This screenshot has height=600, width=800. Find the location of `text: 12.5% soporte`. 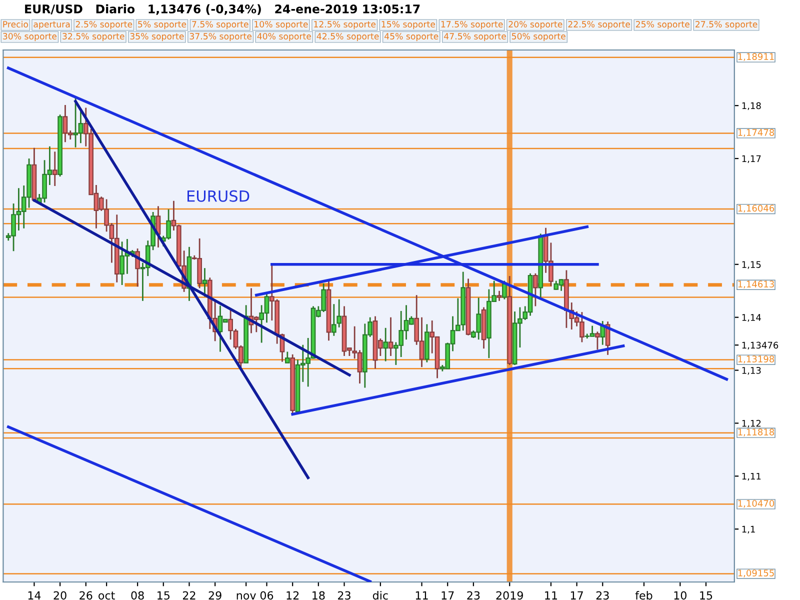

text: 12.5% soporte is located at coordinates (345, 25).